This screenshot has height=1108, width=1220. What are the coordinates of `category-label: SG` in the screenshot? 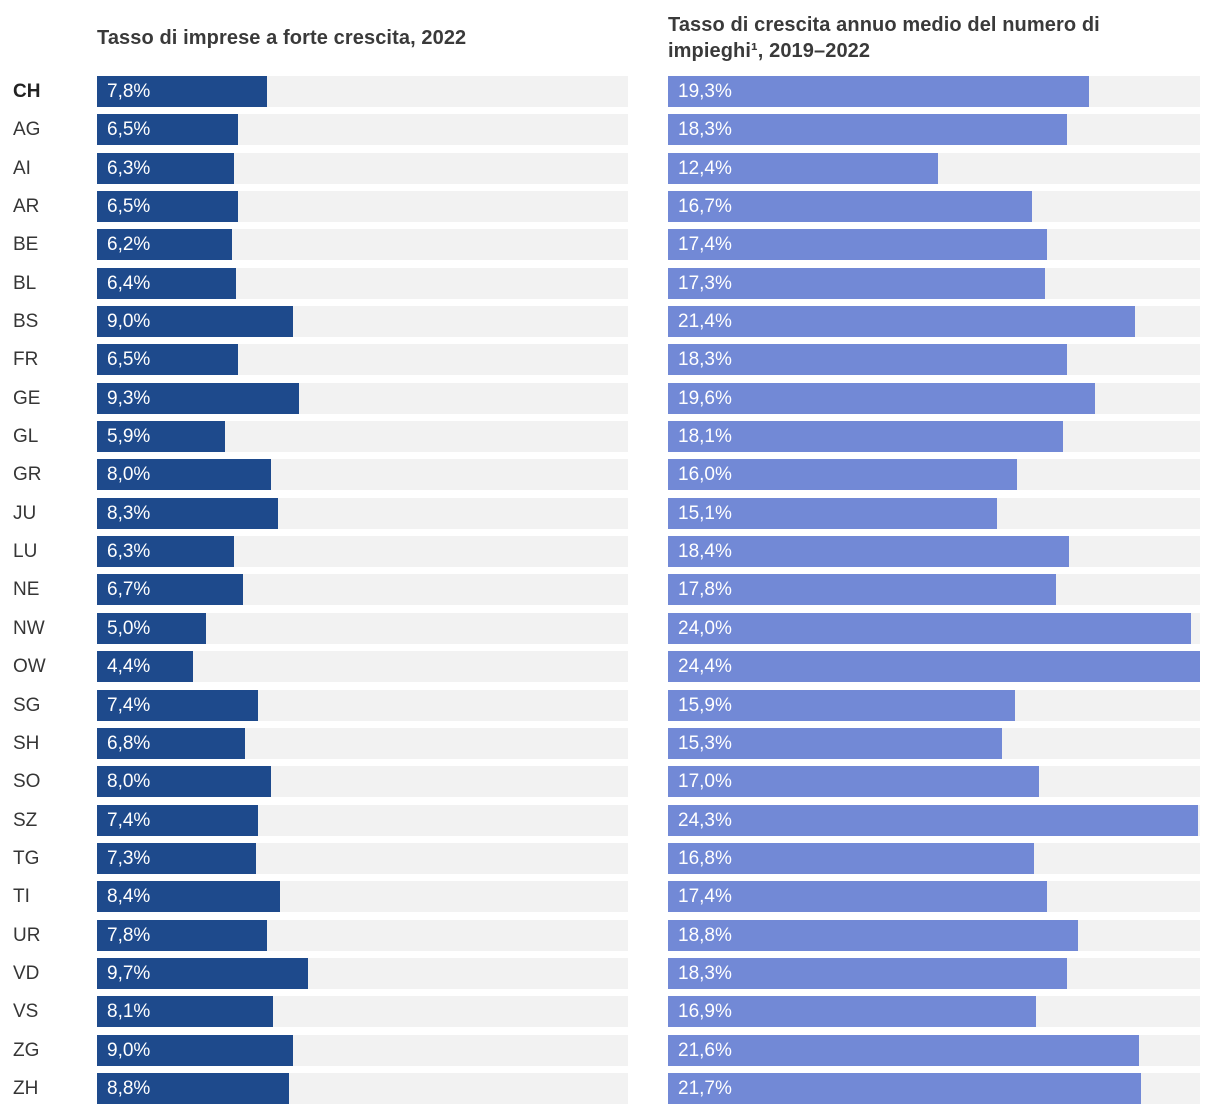 It's located at (27, 705).